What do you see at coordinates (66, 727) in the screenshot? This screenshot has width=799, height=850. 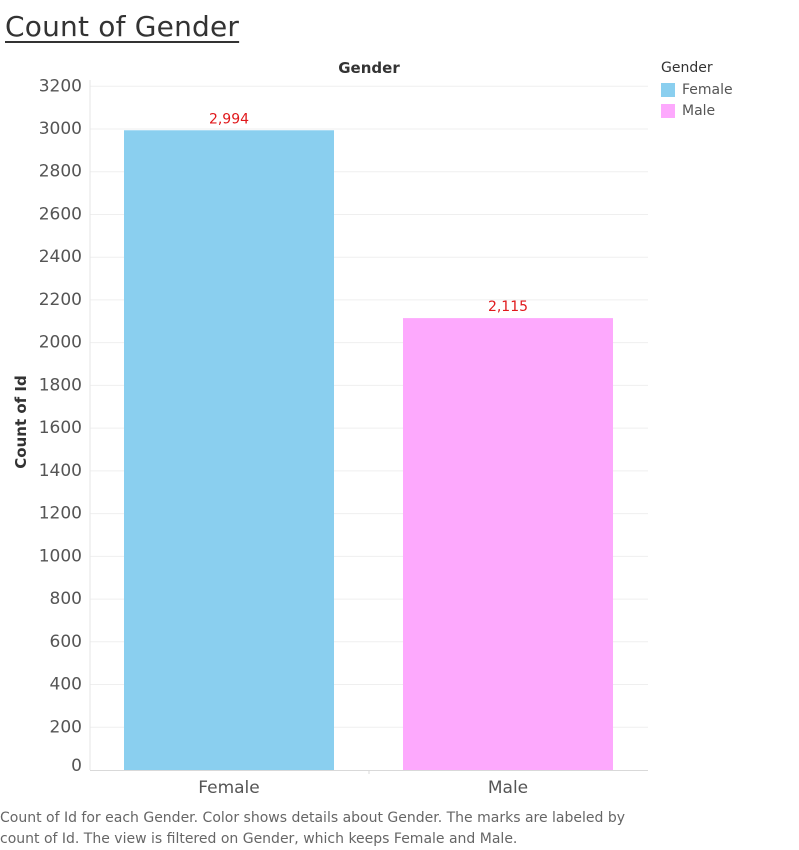 I see `y-tick-label: 200` at bounding box center [66, 727].